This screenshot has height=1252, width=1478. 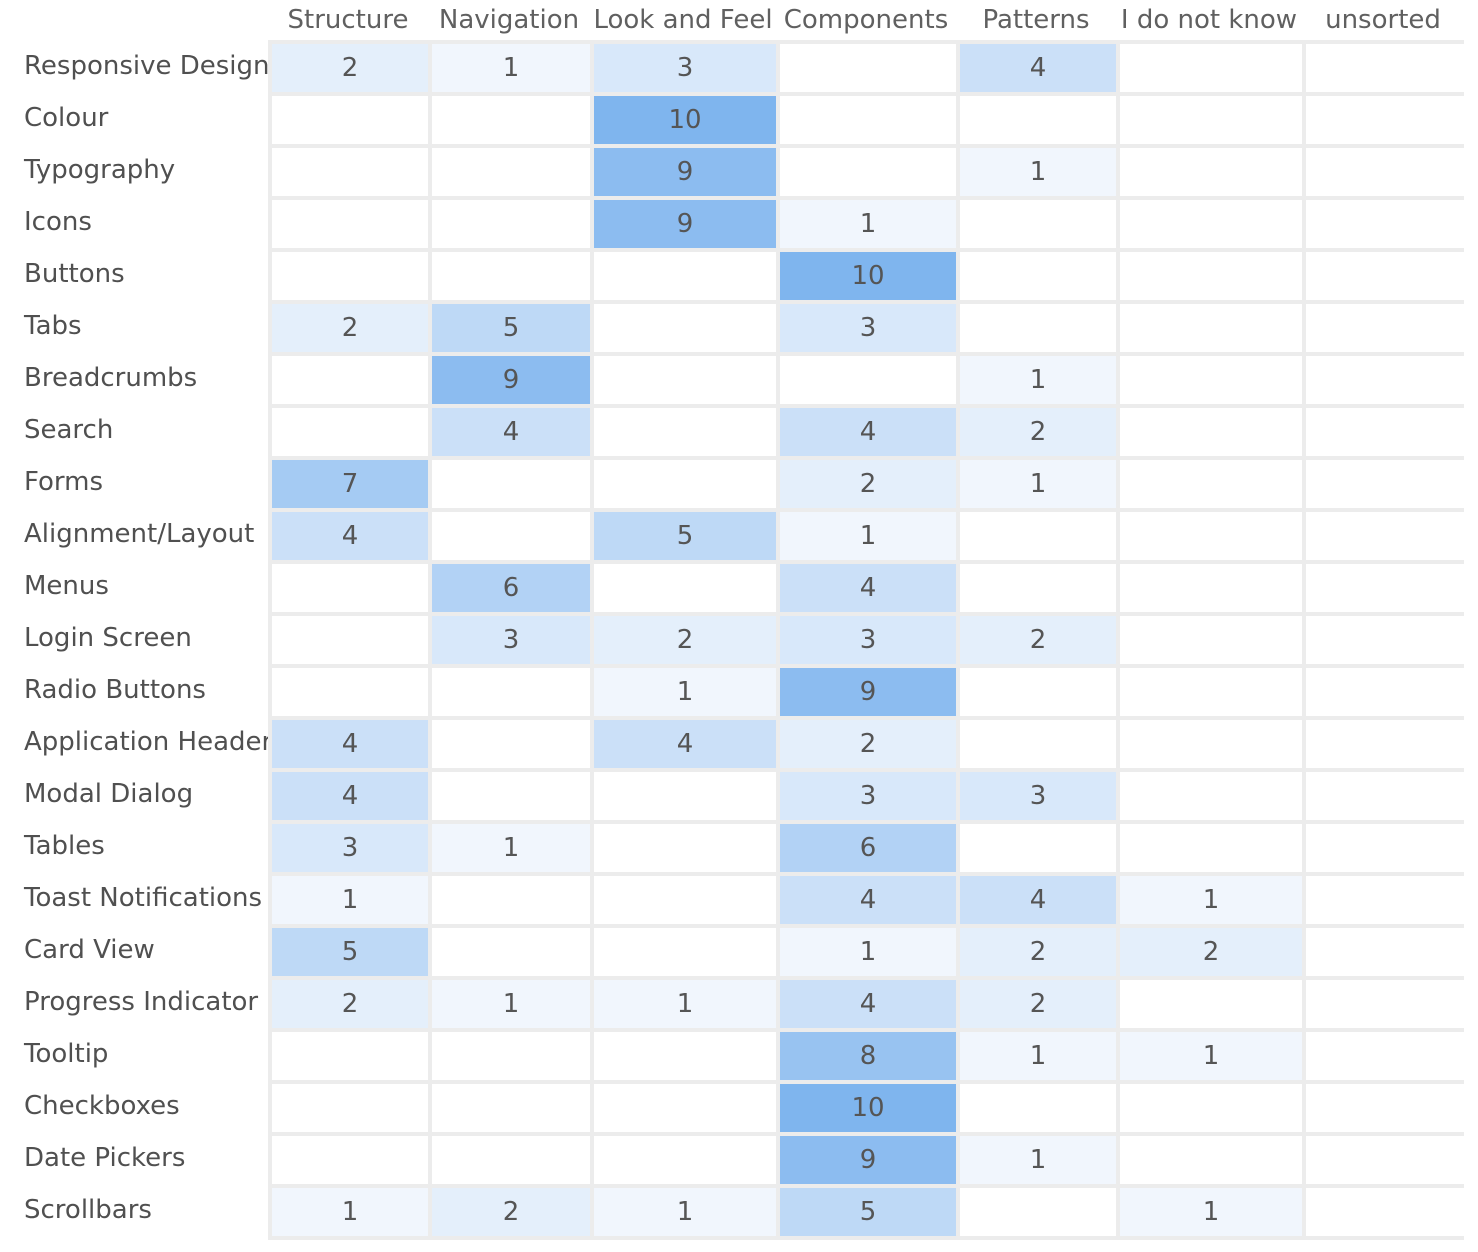 I want to click on row-label-scrollbars: Scrollbars, so click(x=88, y=1210).